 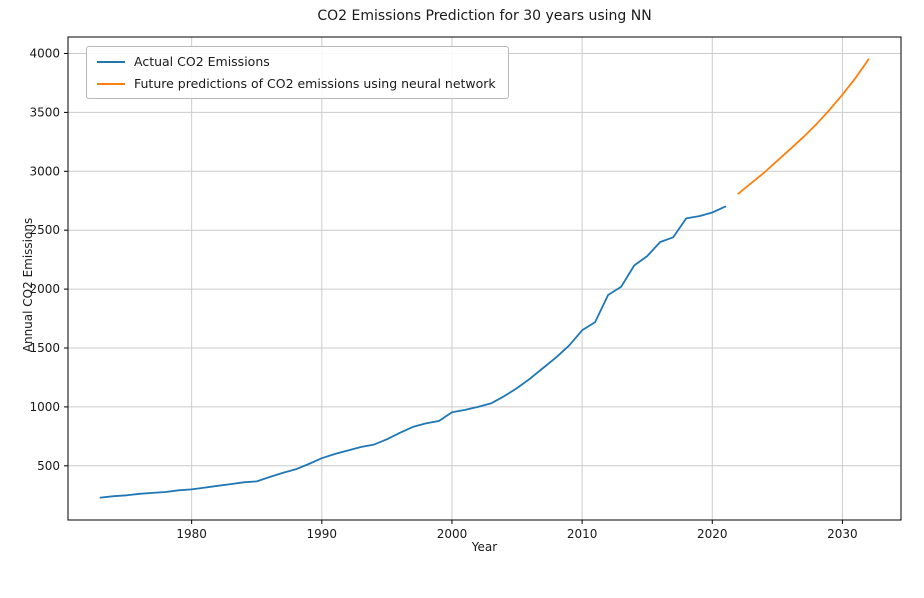 I want to click on x-tick-label: 1990, so click(x=322, y=534).